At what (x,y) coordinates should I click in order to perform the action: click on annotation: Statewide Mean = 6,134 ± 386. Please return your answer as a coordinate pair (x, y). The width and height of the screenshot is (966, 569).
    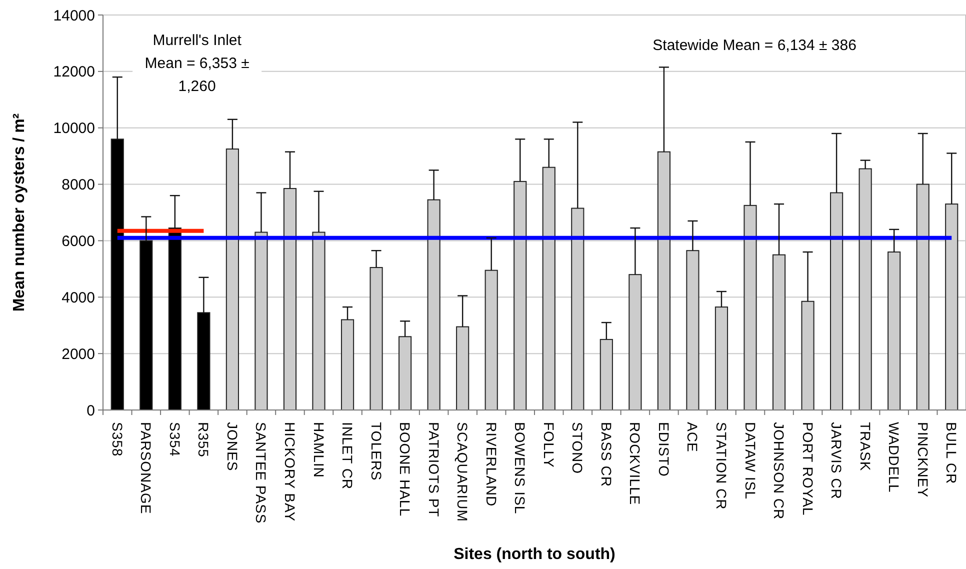
    Looking at the image, I should click on (754, 45).